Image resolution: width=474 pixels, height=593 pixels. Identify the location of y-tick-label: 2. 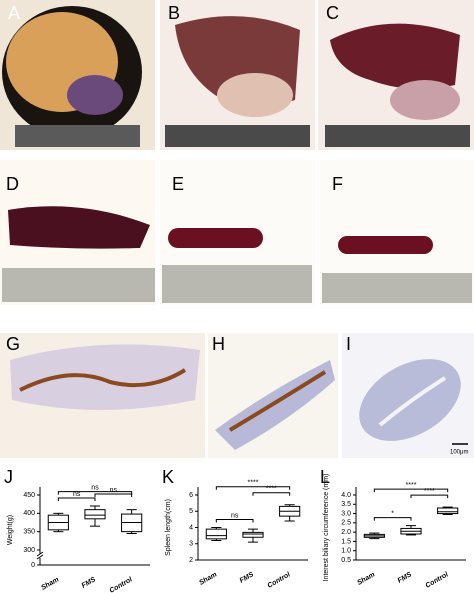
(191, 560).